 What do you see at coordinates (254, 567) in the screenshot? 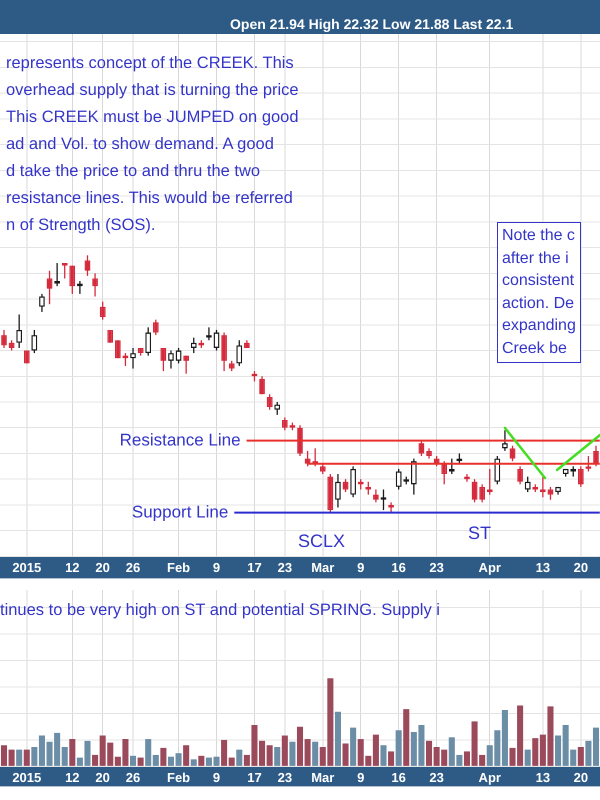
I see `x-tick-label: 17` at bounding box center [254, 567].